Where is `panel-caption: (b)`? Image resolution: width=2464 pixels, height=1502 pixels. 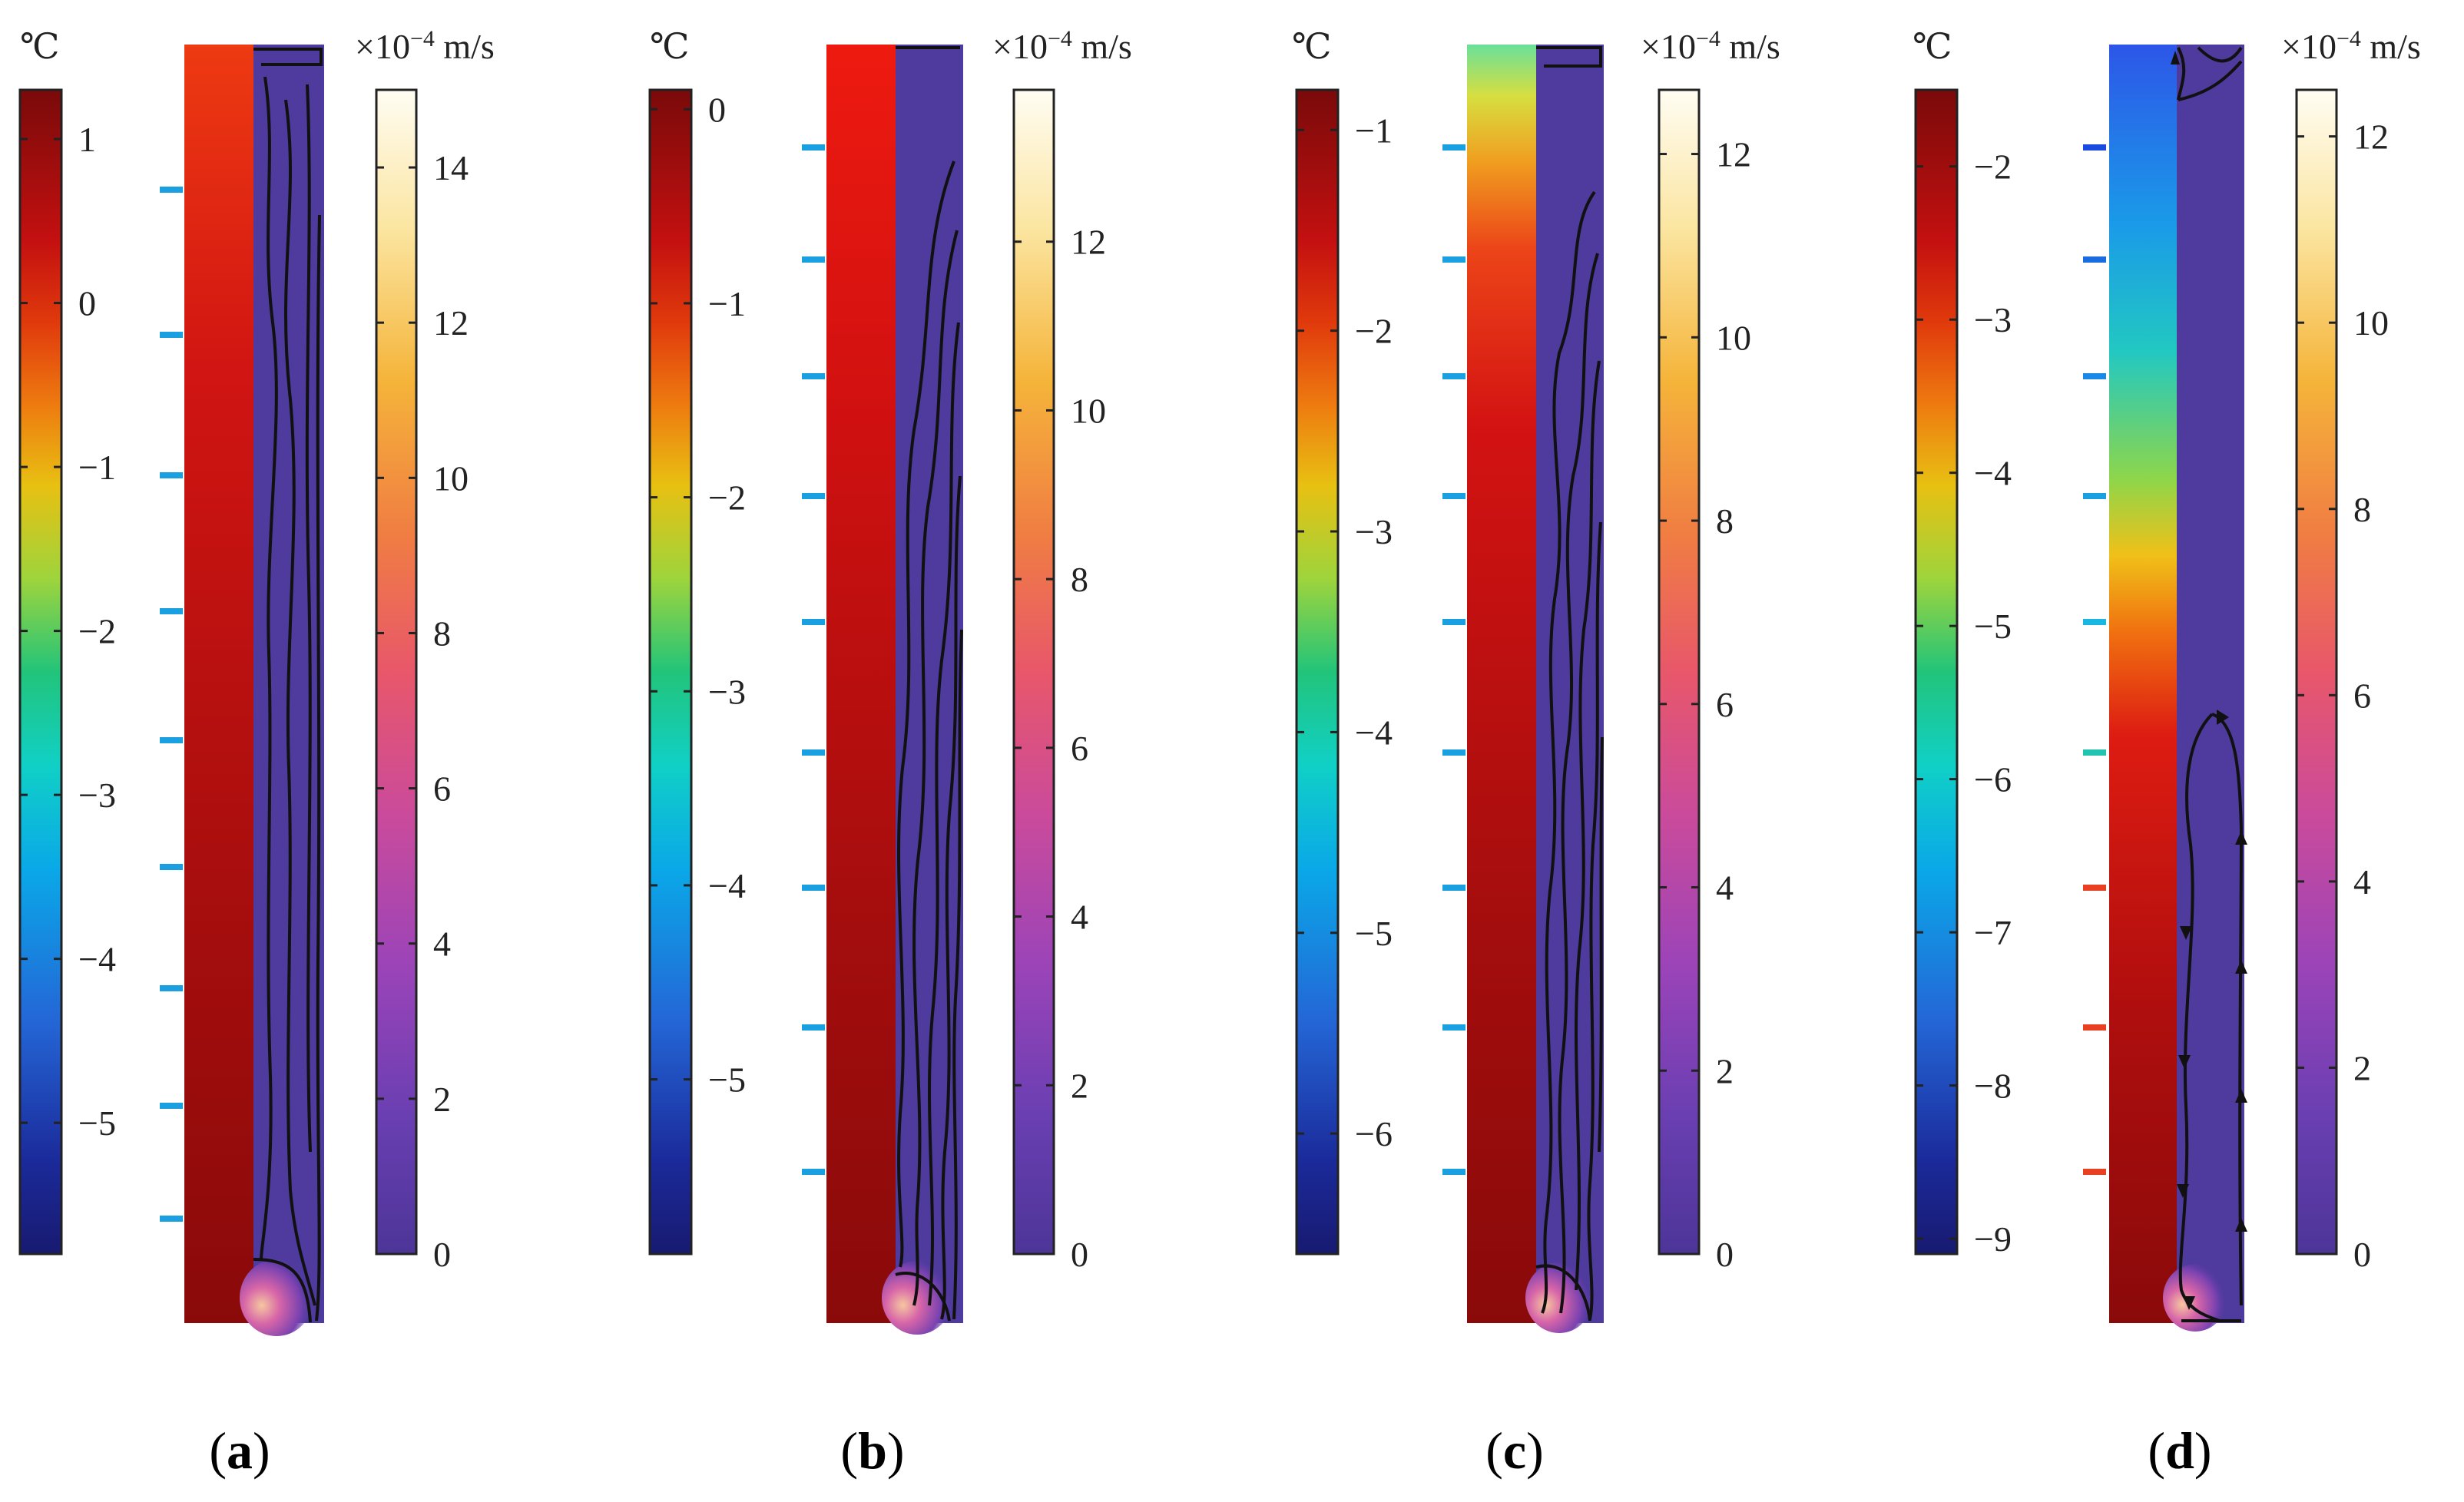
panel-caption: (b) is located at coordinates (872, 1451).